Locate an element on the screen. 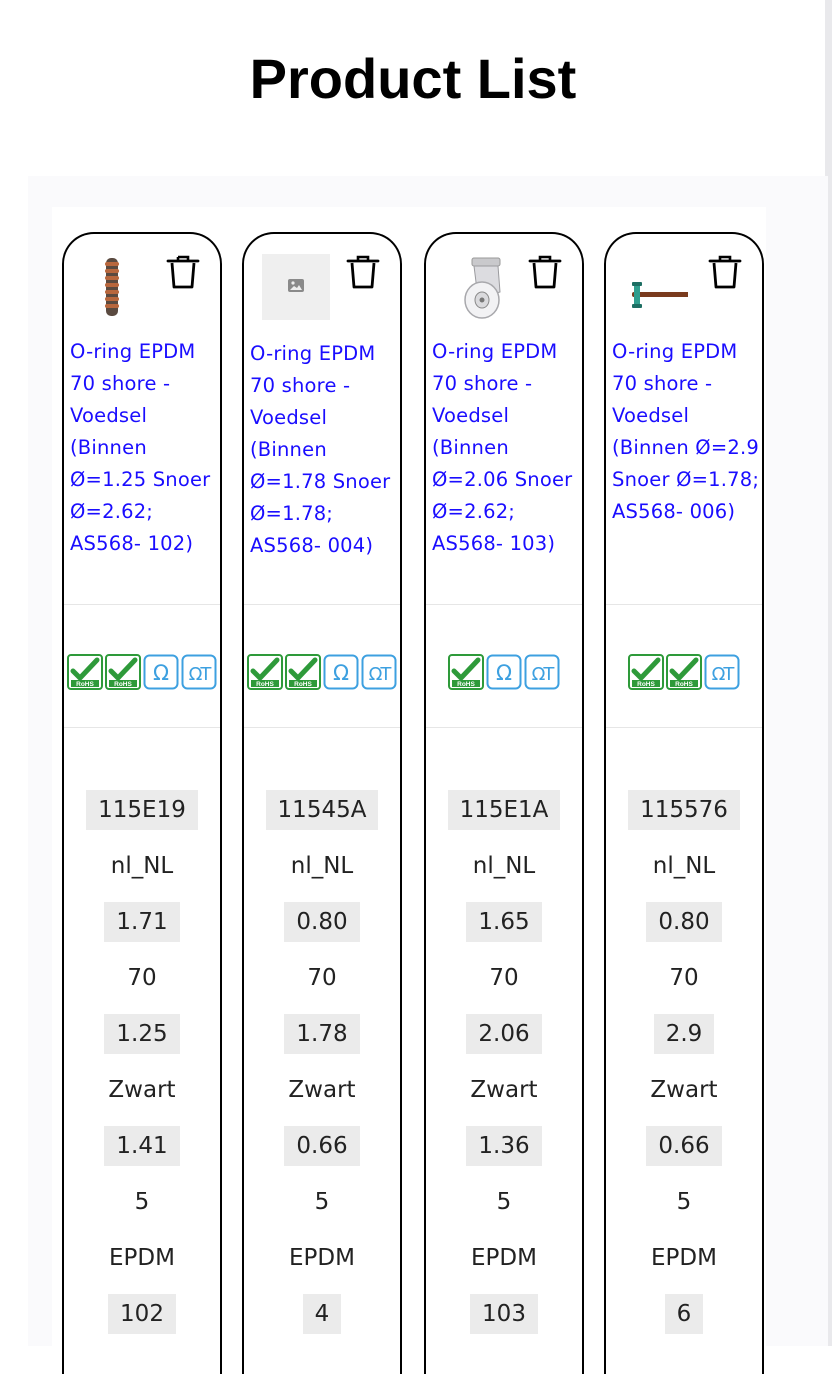 This screenshot has height=1374, width=832. page-title: Product List is located at coordinates (413, 78).